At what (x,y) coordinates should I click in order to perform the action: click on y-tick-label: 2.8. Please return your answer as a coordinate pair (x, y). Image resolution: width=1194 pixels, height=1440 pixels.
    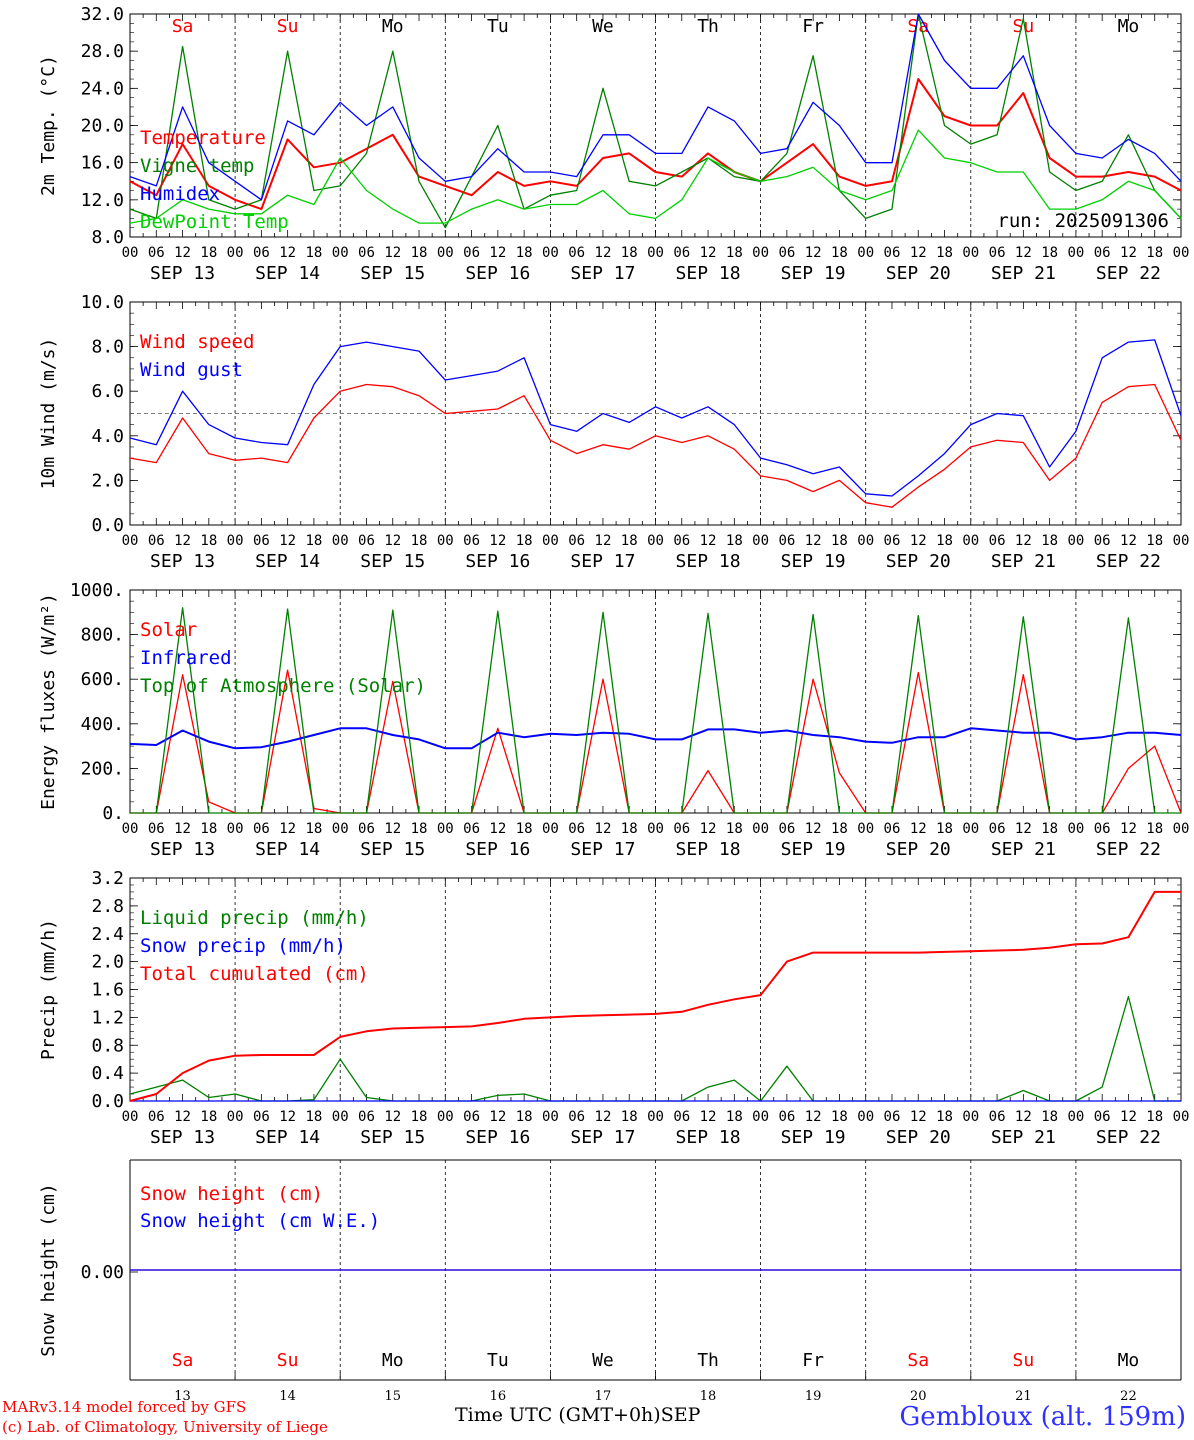
    Looking at the image, I should click on (107, 906).